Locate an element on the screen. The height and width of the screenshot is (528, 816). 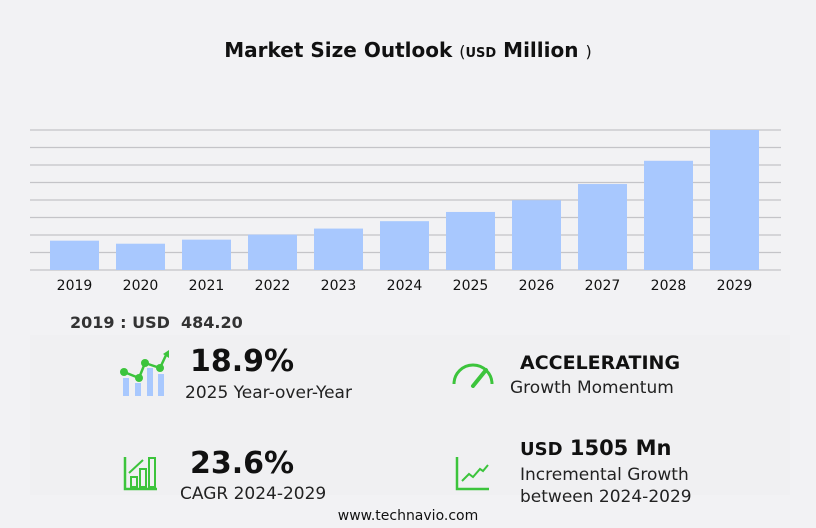
x-tick-label: 2028 is located at coordinates (669, 286).